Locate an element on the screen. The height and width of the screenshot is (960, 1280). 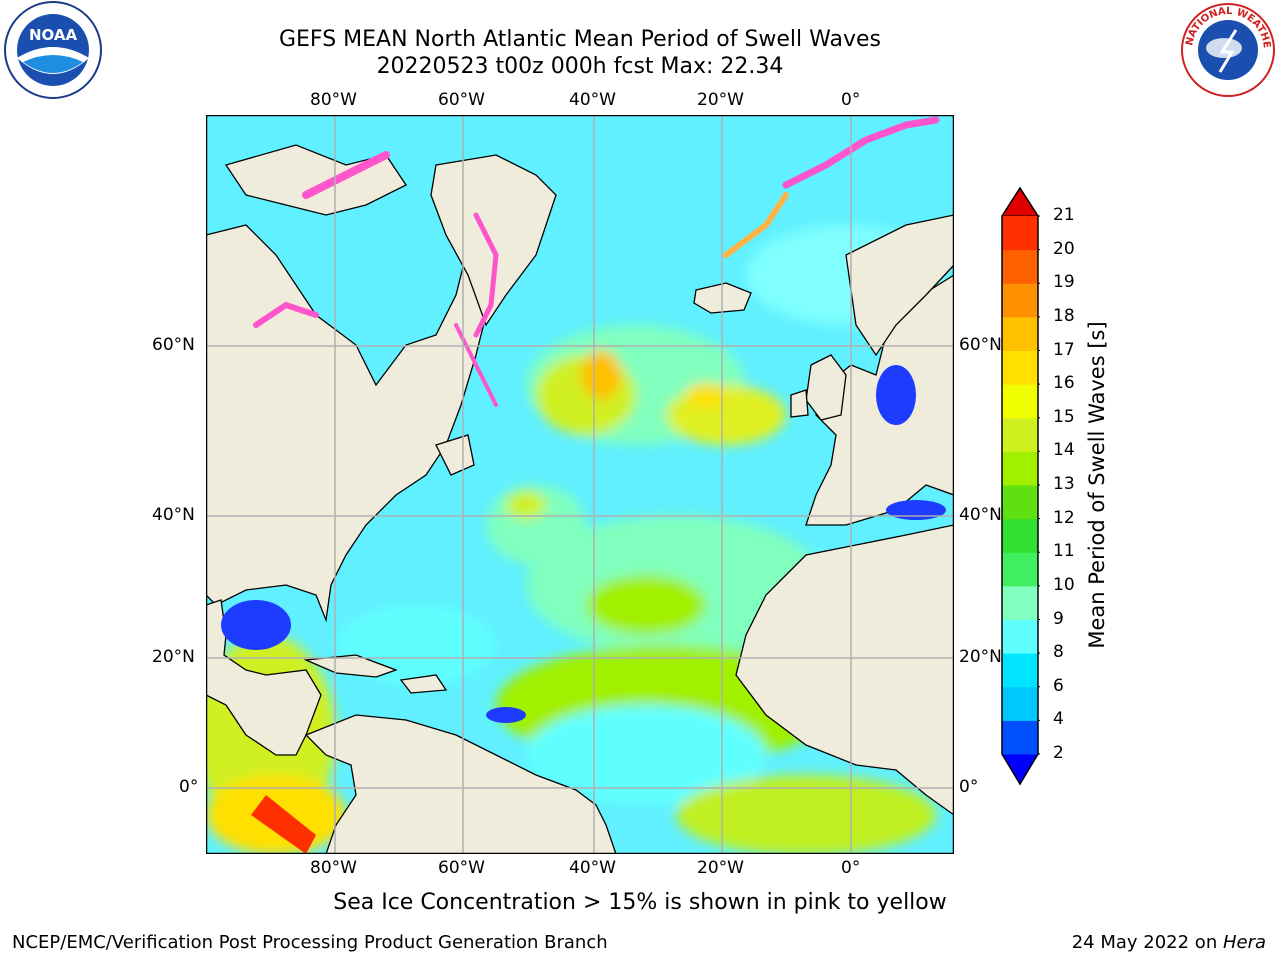
lat-tick-left-20n: 20°N is located at coordinates (173, 657).